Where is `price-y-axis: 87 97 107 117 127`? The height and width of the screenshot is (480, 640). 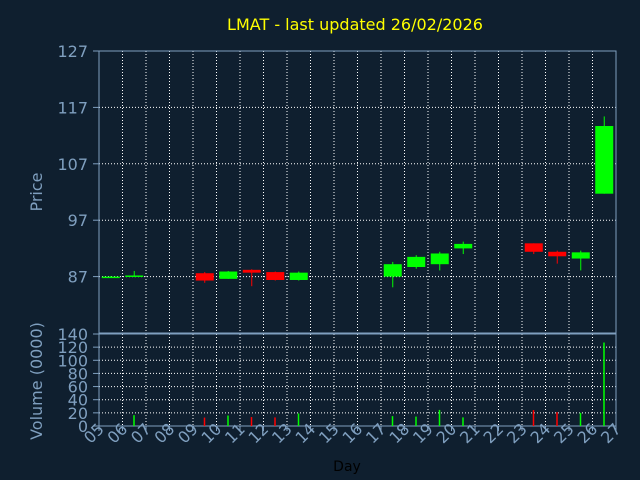 price-y-axis: 87 97 107 117 127 is located at coordinates (78, 164).